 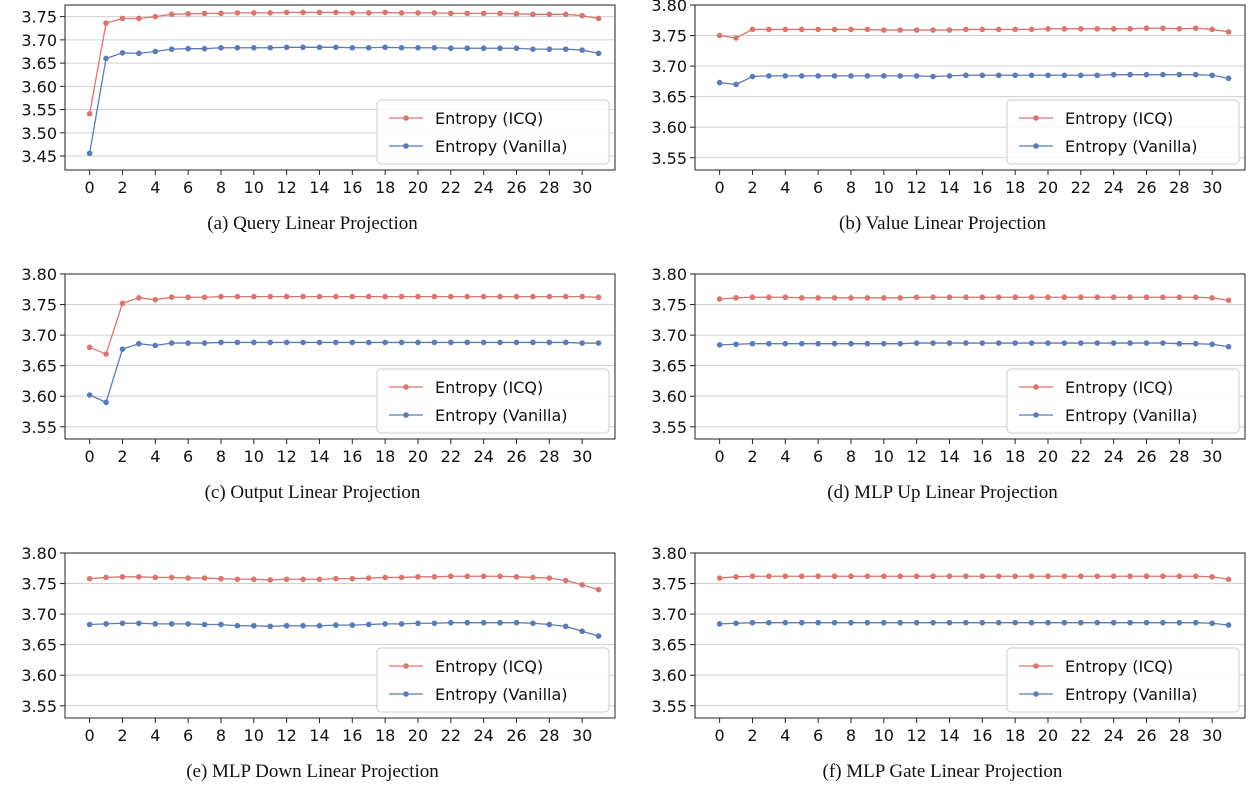 What do you see at coordinates (669, 127) in the screenshot?
I see `y-tick-label: 3.60` at bounding box center [669, 127].